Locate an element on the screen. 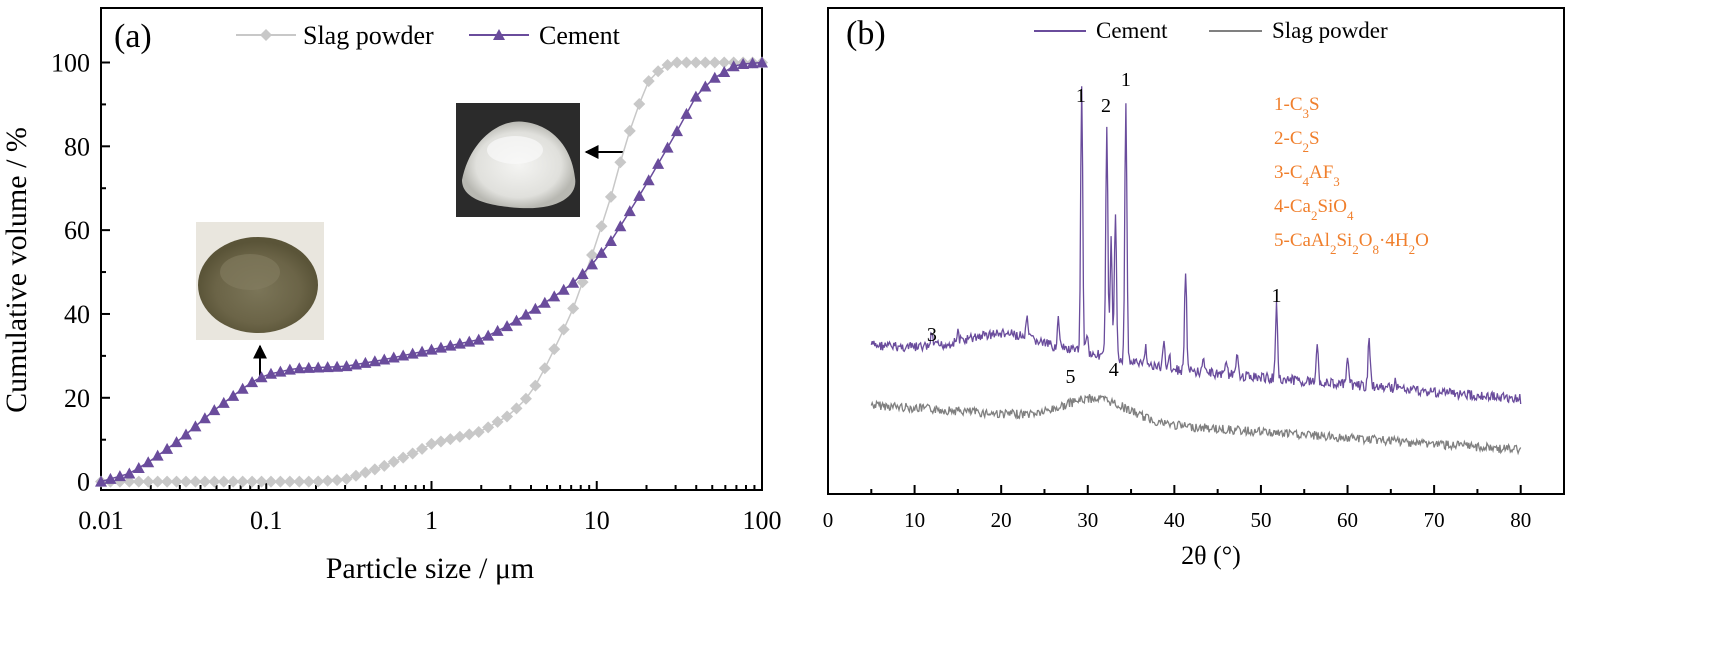  x-tick-label: 1 is located at coordinates (431, 520).